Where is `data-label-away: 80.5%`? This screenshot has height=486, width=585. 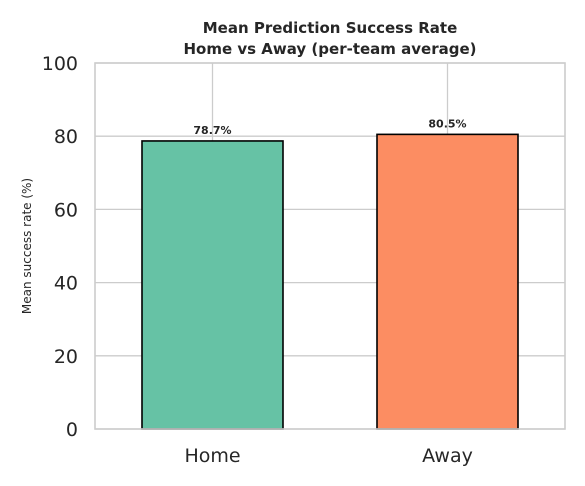 data-label-away: 80.5% is located at coordinates (447, 123).